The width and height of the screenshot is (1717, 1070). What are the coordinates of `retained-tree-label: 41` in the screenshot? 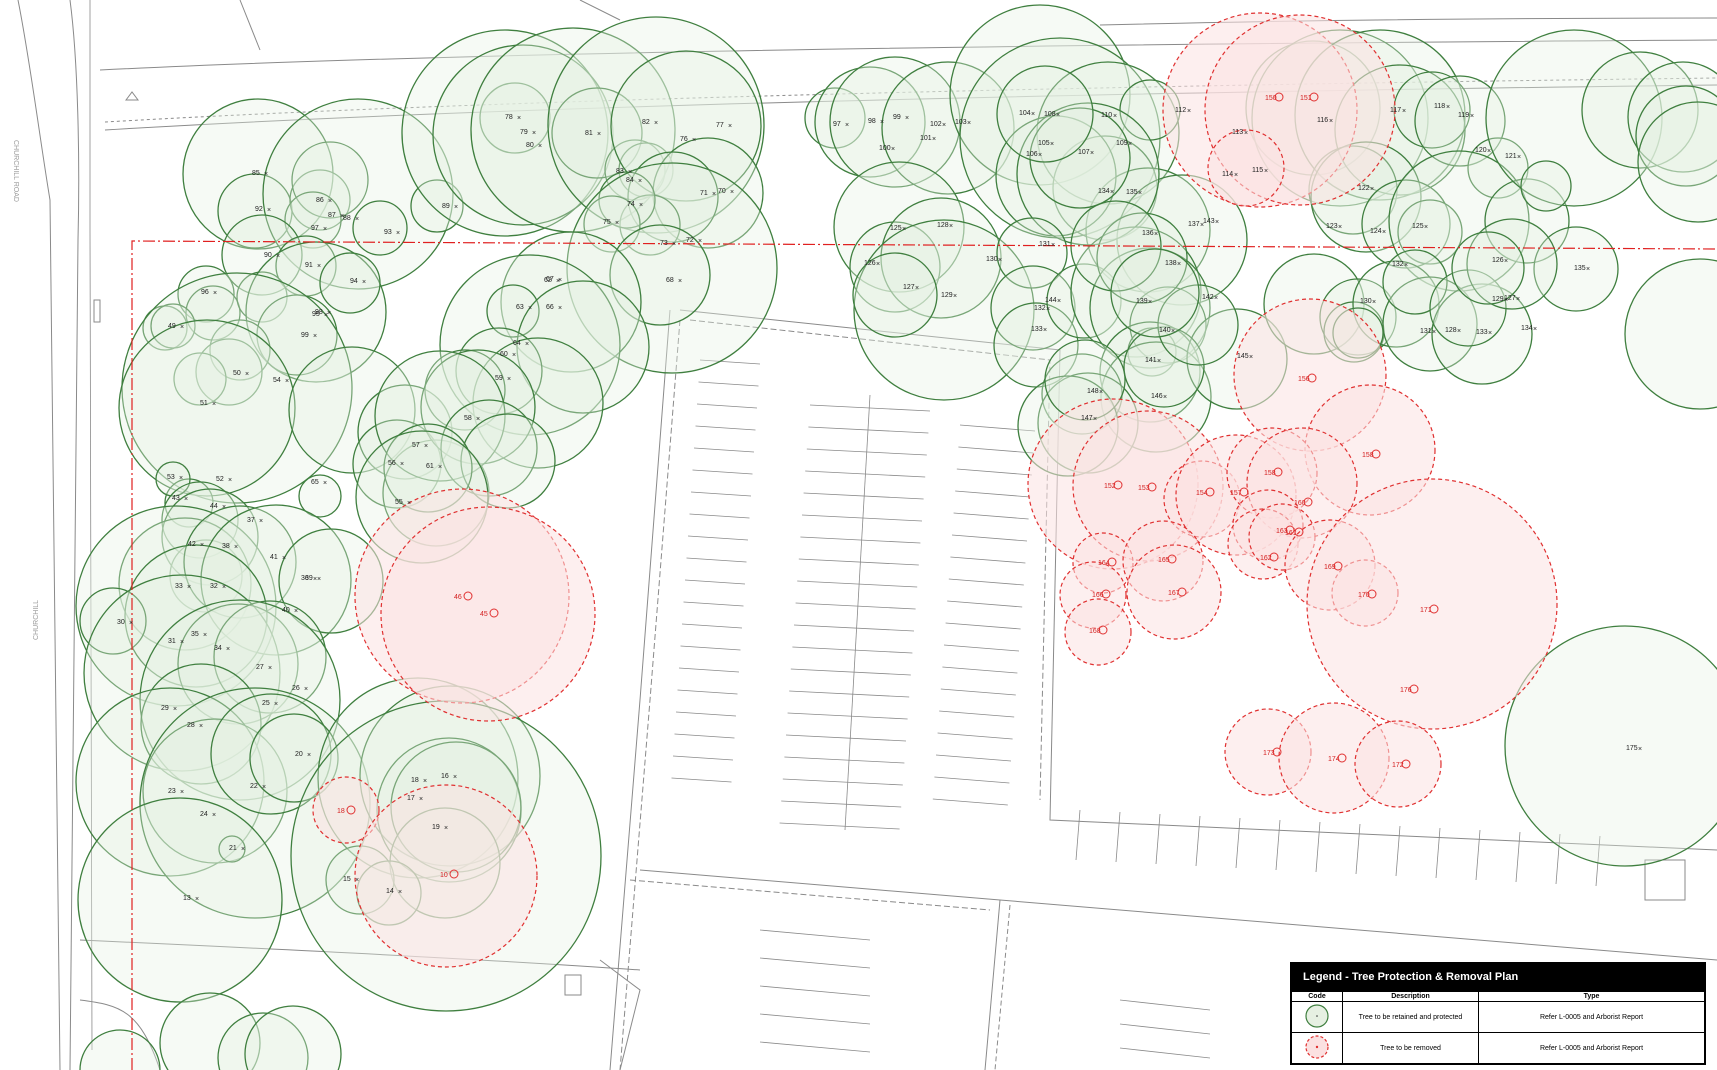 It's located at (274, 557).